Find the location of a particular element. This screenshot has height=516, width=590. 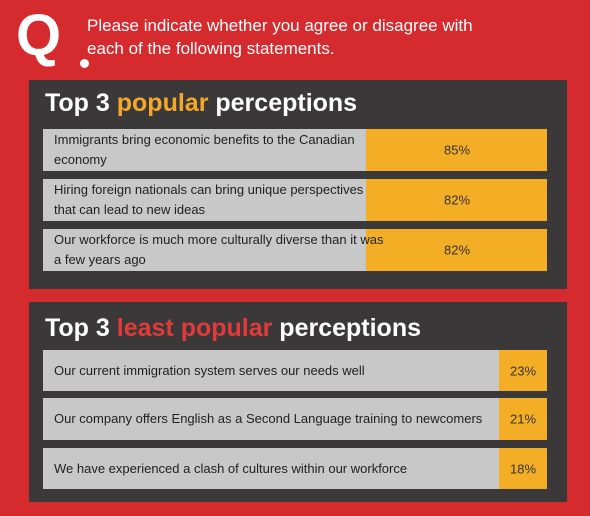

percent-label: 18% is located at coordinates (523, 468).